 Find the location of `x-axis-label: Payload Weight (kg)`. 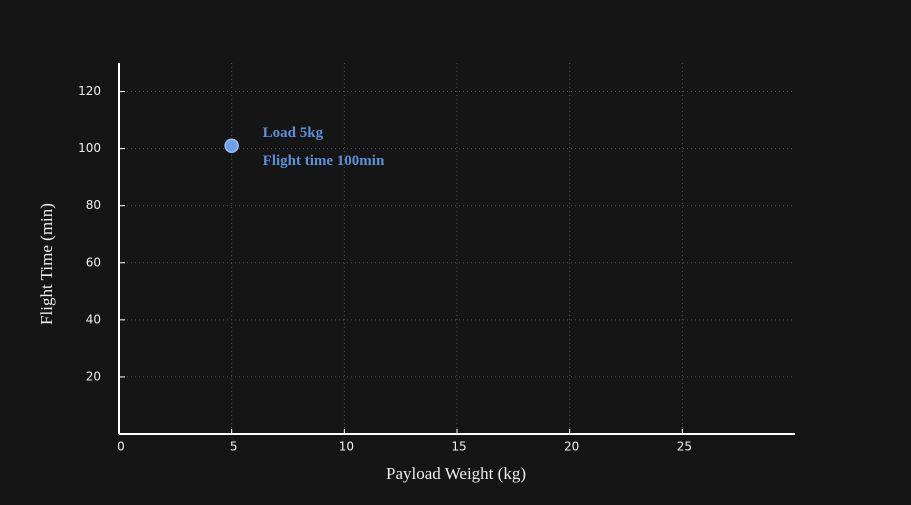

x-axis-label: Payload Weight (kg) is located at coordinates (456, 473).